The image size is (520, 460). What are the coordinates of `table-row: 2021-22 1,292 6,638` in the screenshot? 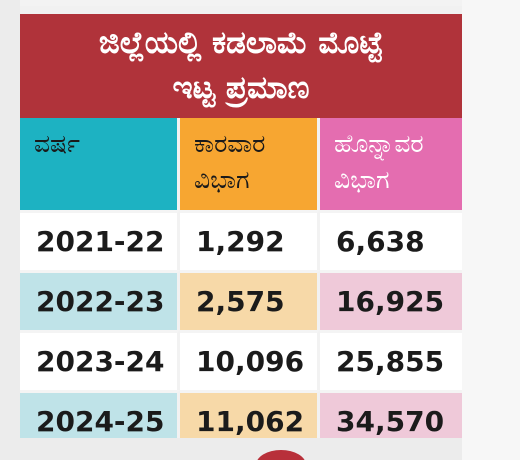 It's located at (241, 240).